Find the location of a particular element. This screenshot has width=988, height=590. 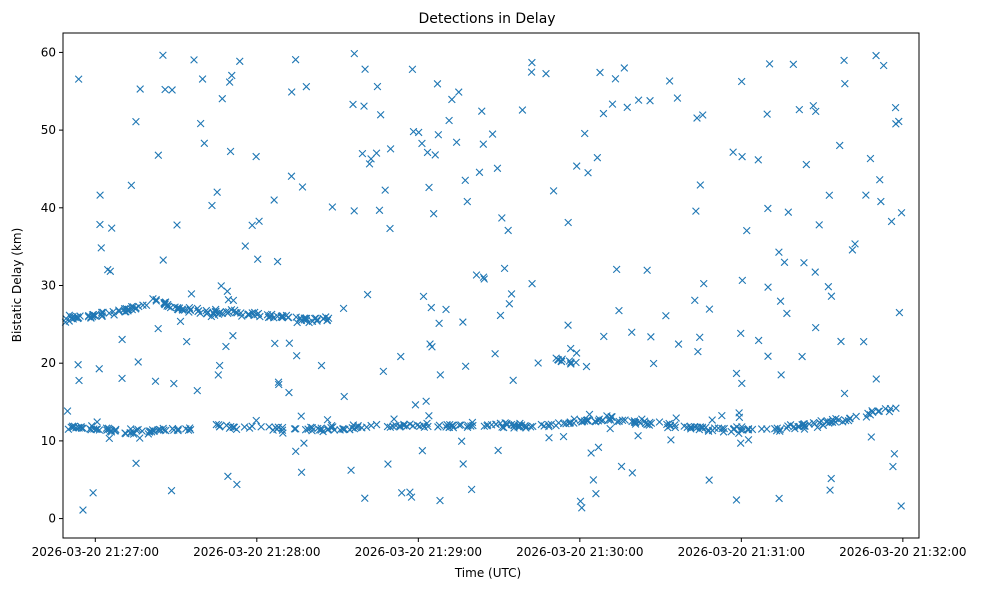

y-tick-label: 50 is located at coordinates (48, 130).